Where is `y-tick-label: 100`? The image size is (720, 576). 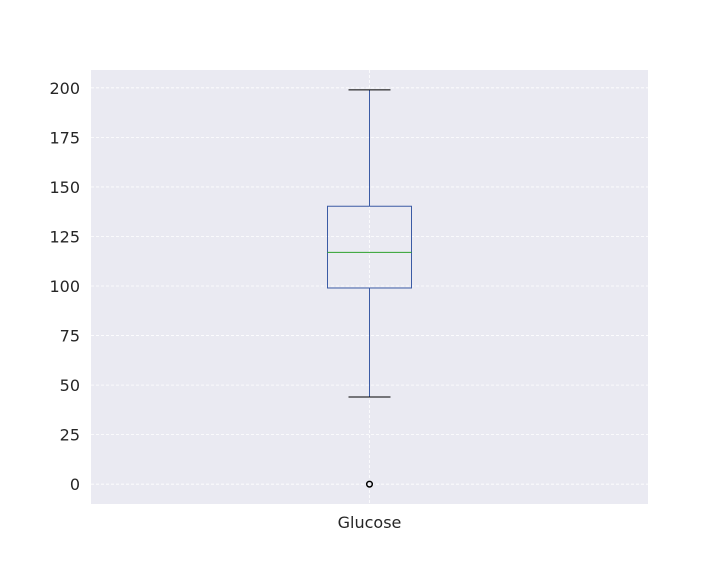 y-tick-label: 100 is located at coordinates (64, 286).